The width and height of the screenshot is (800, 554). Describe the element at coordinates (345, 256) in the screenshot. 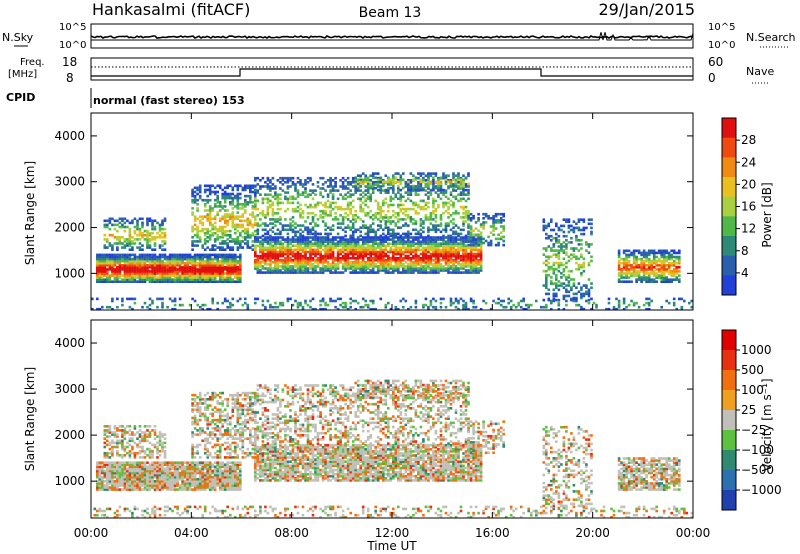

I see `power-cell-1917` at that location.